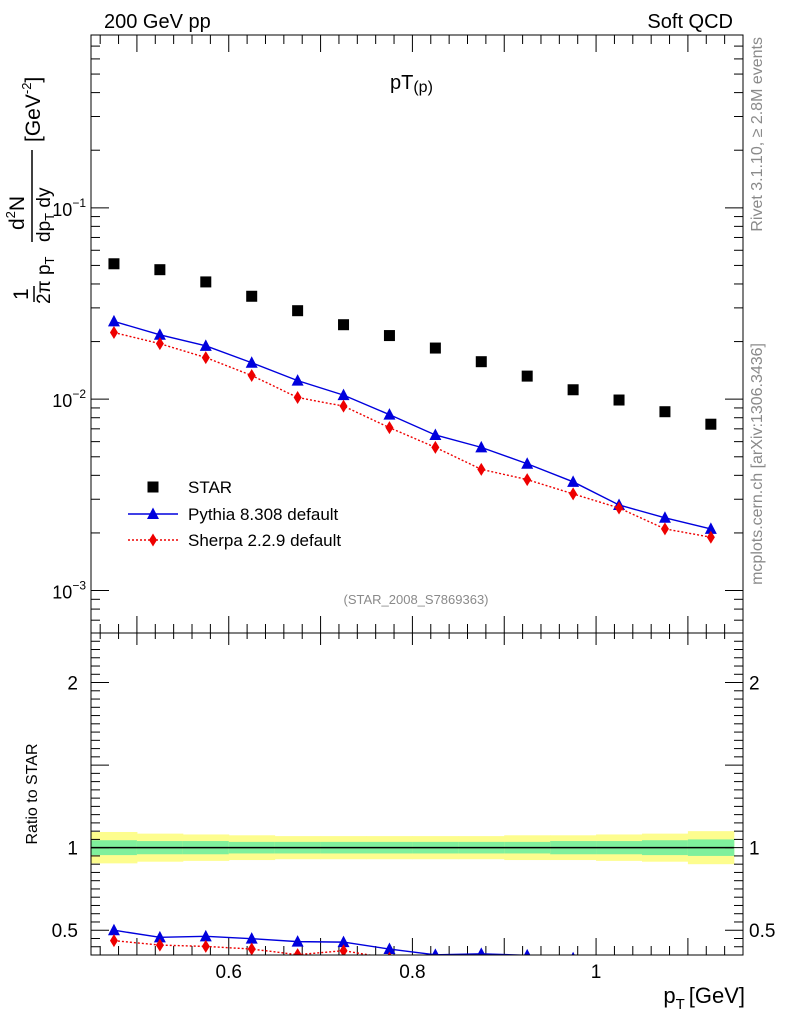 The width and height of the screenshot is (786, 1024). I want to click on y-label-one: 1, so click(21, 294).